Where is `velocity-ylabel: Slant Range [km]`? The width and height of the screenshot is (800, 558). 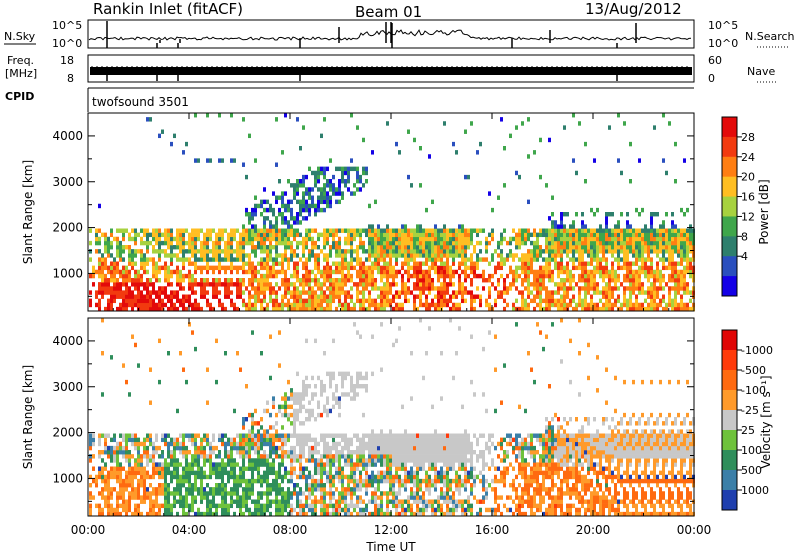
velocity-ylabel: Slant Range [km] is located at coordinates (28, 417).